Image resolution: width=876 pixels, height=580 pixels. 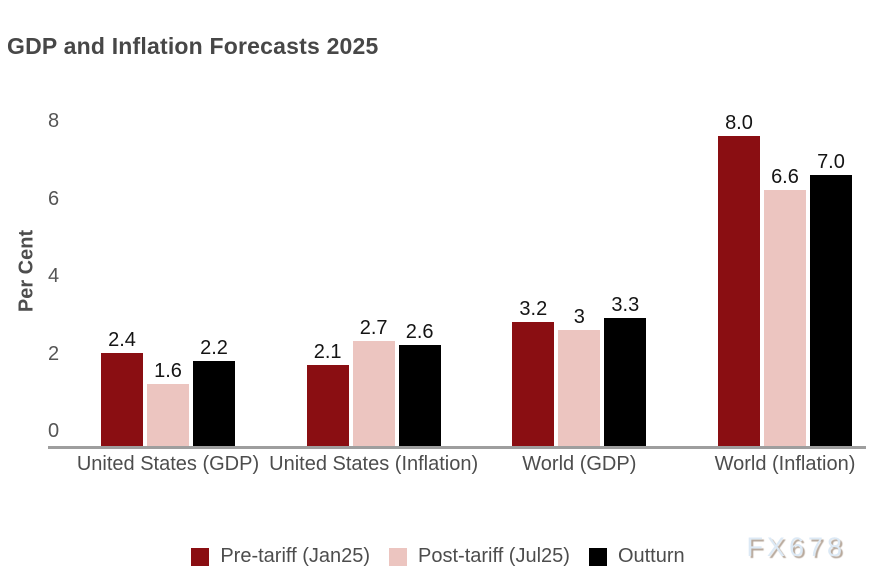 I want to click on bar: 3.2, so click(x=533, y=372).